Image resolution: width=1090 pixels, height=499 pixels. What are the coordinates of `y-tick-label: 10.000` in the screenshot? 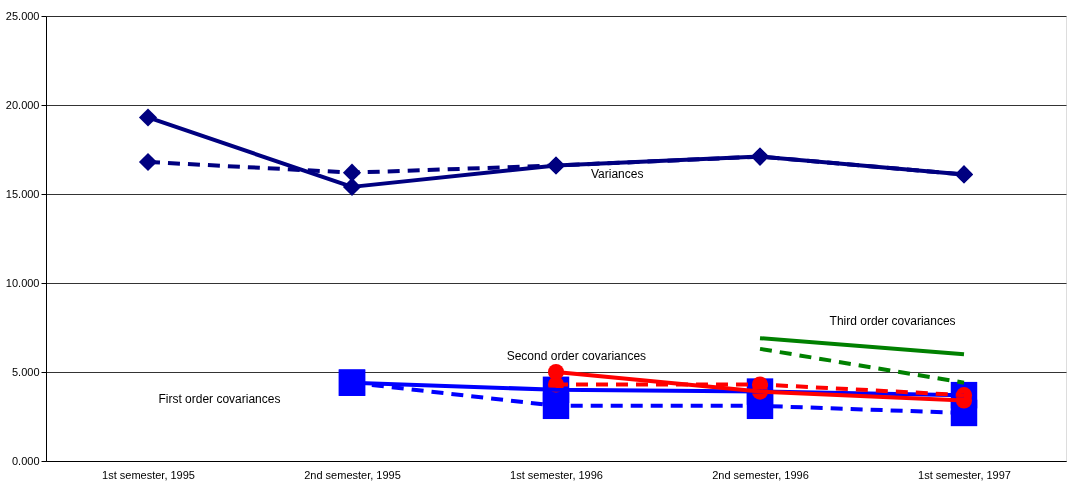 It's located at (22, 282).